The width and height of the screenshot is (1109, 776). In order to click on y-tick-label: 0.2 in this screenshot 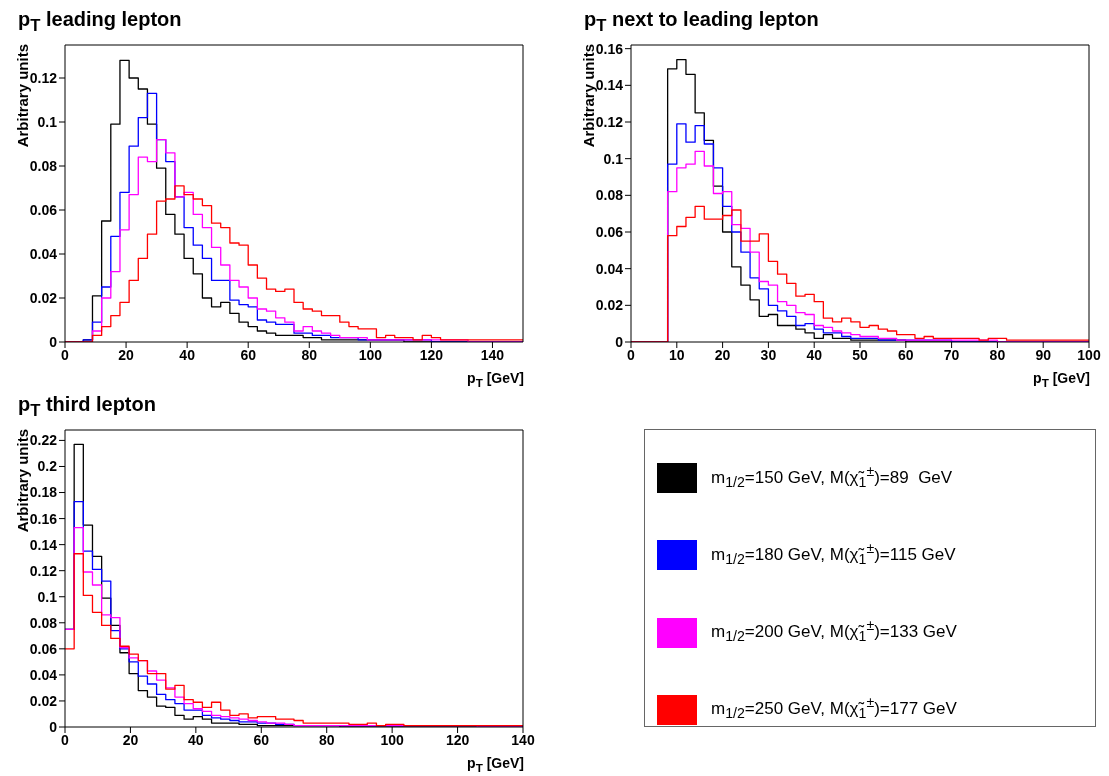, I will do `click(47, 466)`.